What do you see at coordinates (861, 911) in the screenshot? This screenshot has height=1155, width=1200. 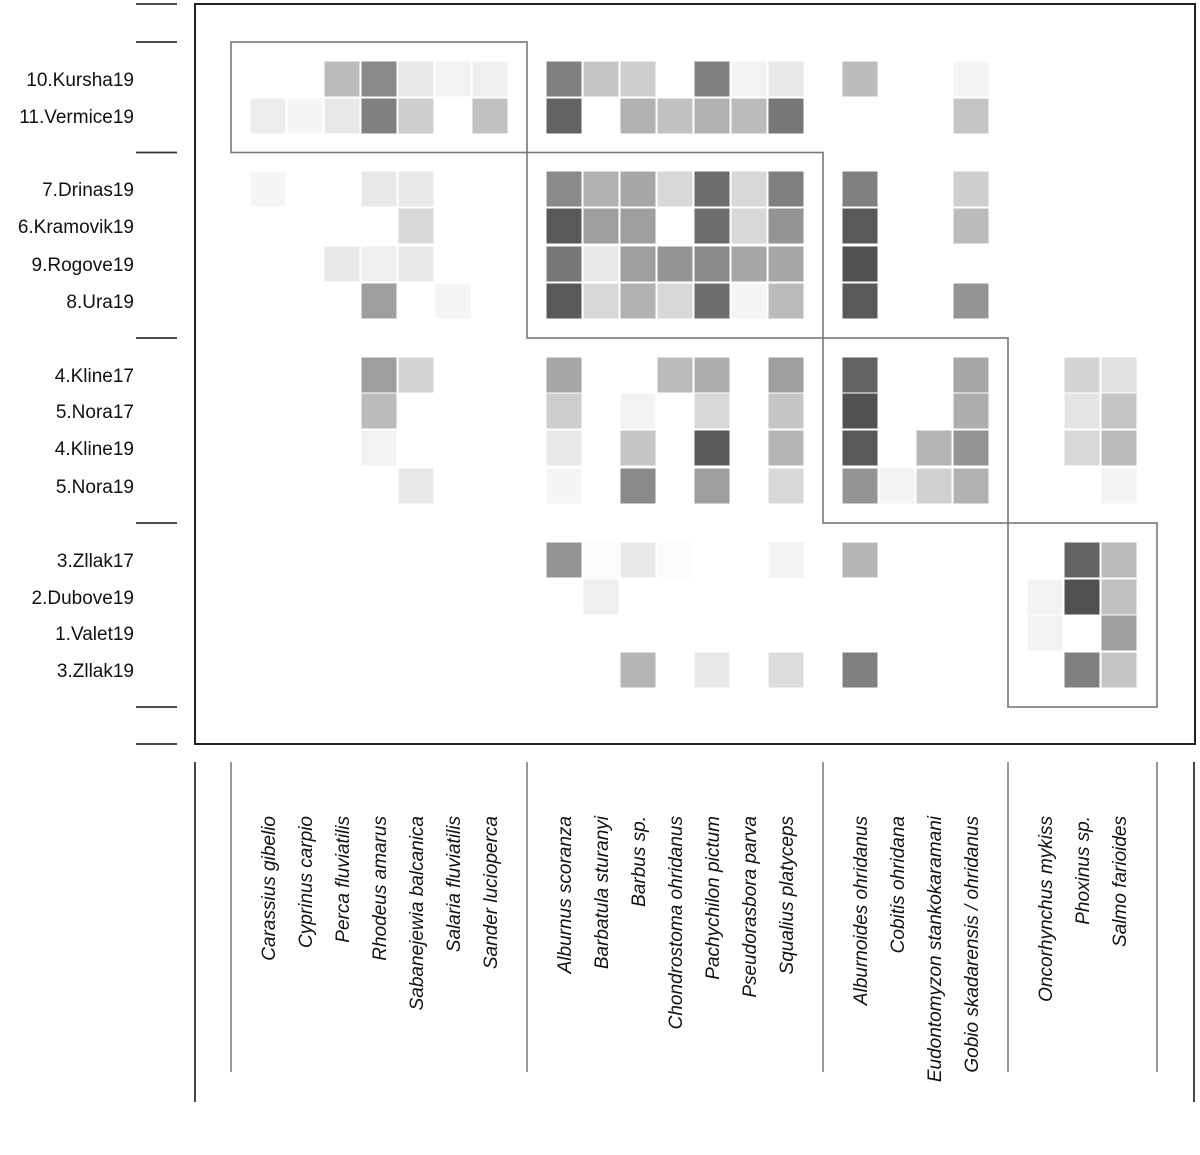 I see `column-label: Alburnoides ohridanus` at bounding box center [861, 911].